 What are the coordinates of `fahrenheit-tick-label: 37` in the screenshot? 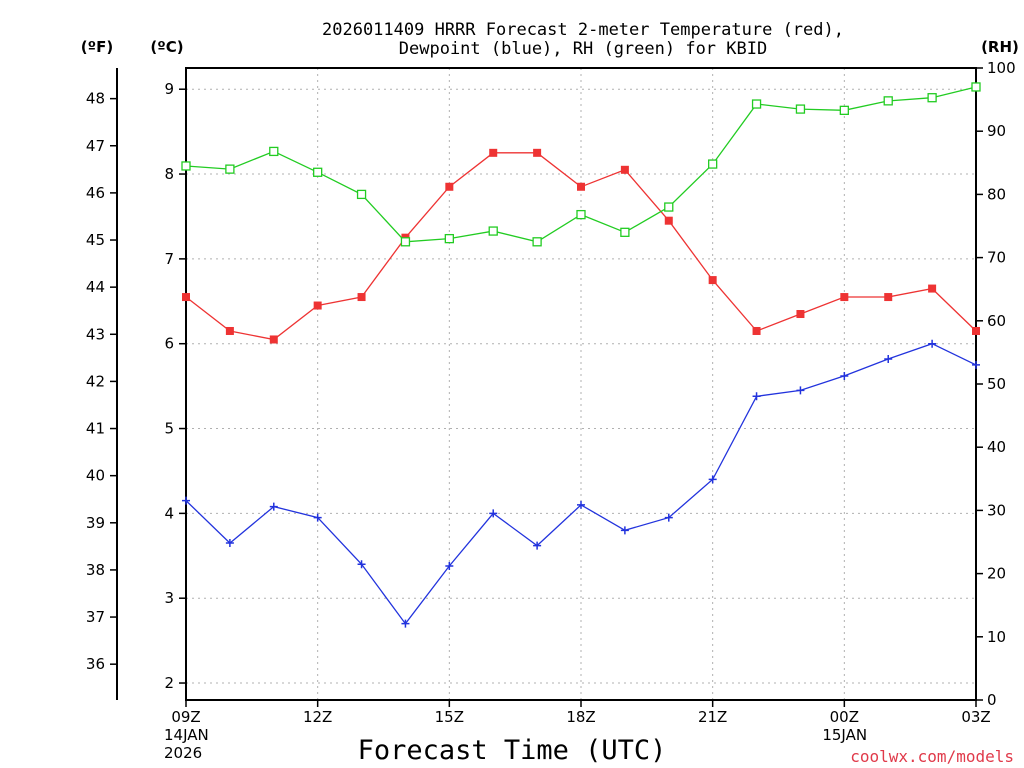 It's located at (95, 617).